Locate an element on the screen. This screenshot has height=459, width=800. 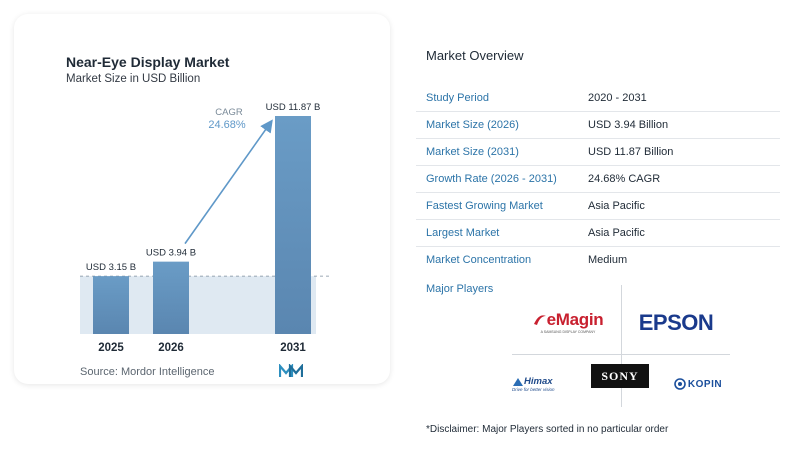
overview-row-label: Growth Rate (2026 - 2031) is located at coordinates (491, 179).